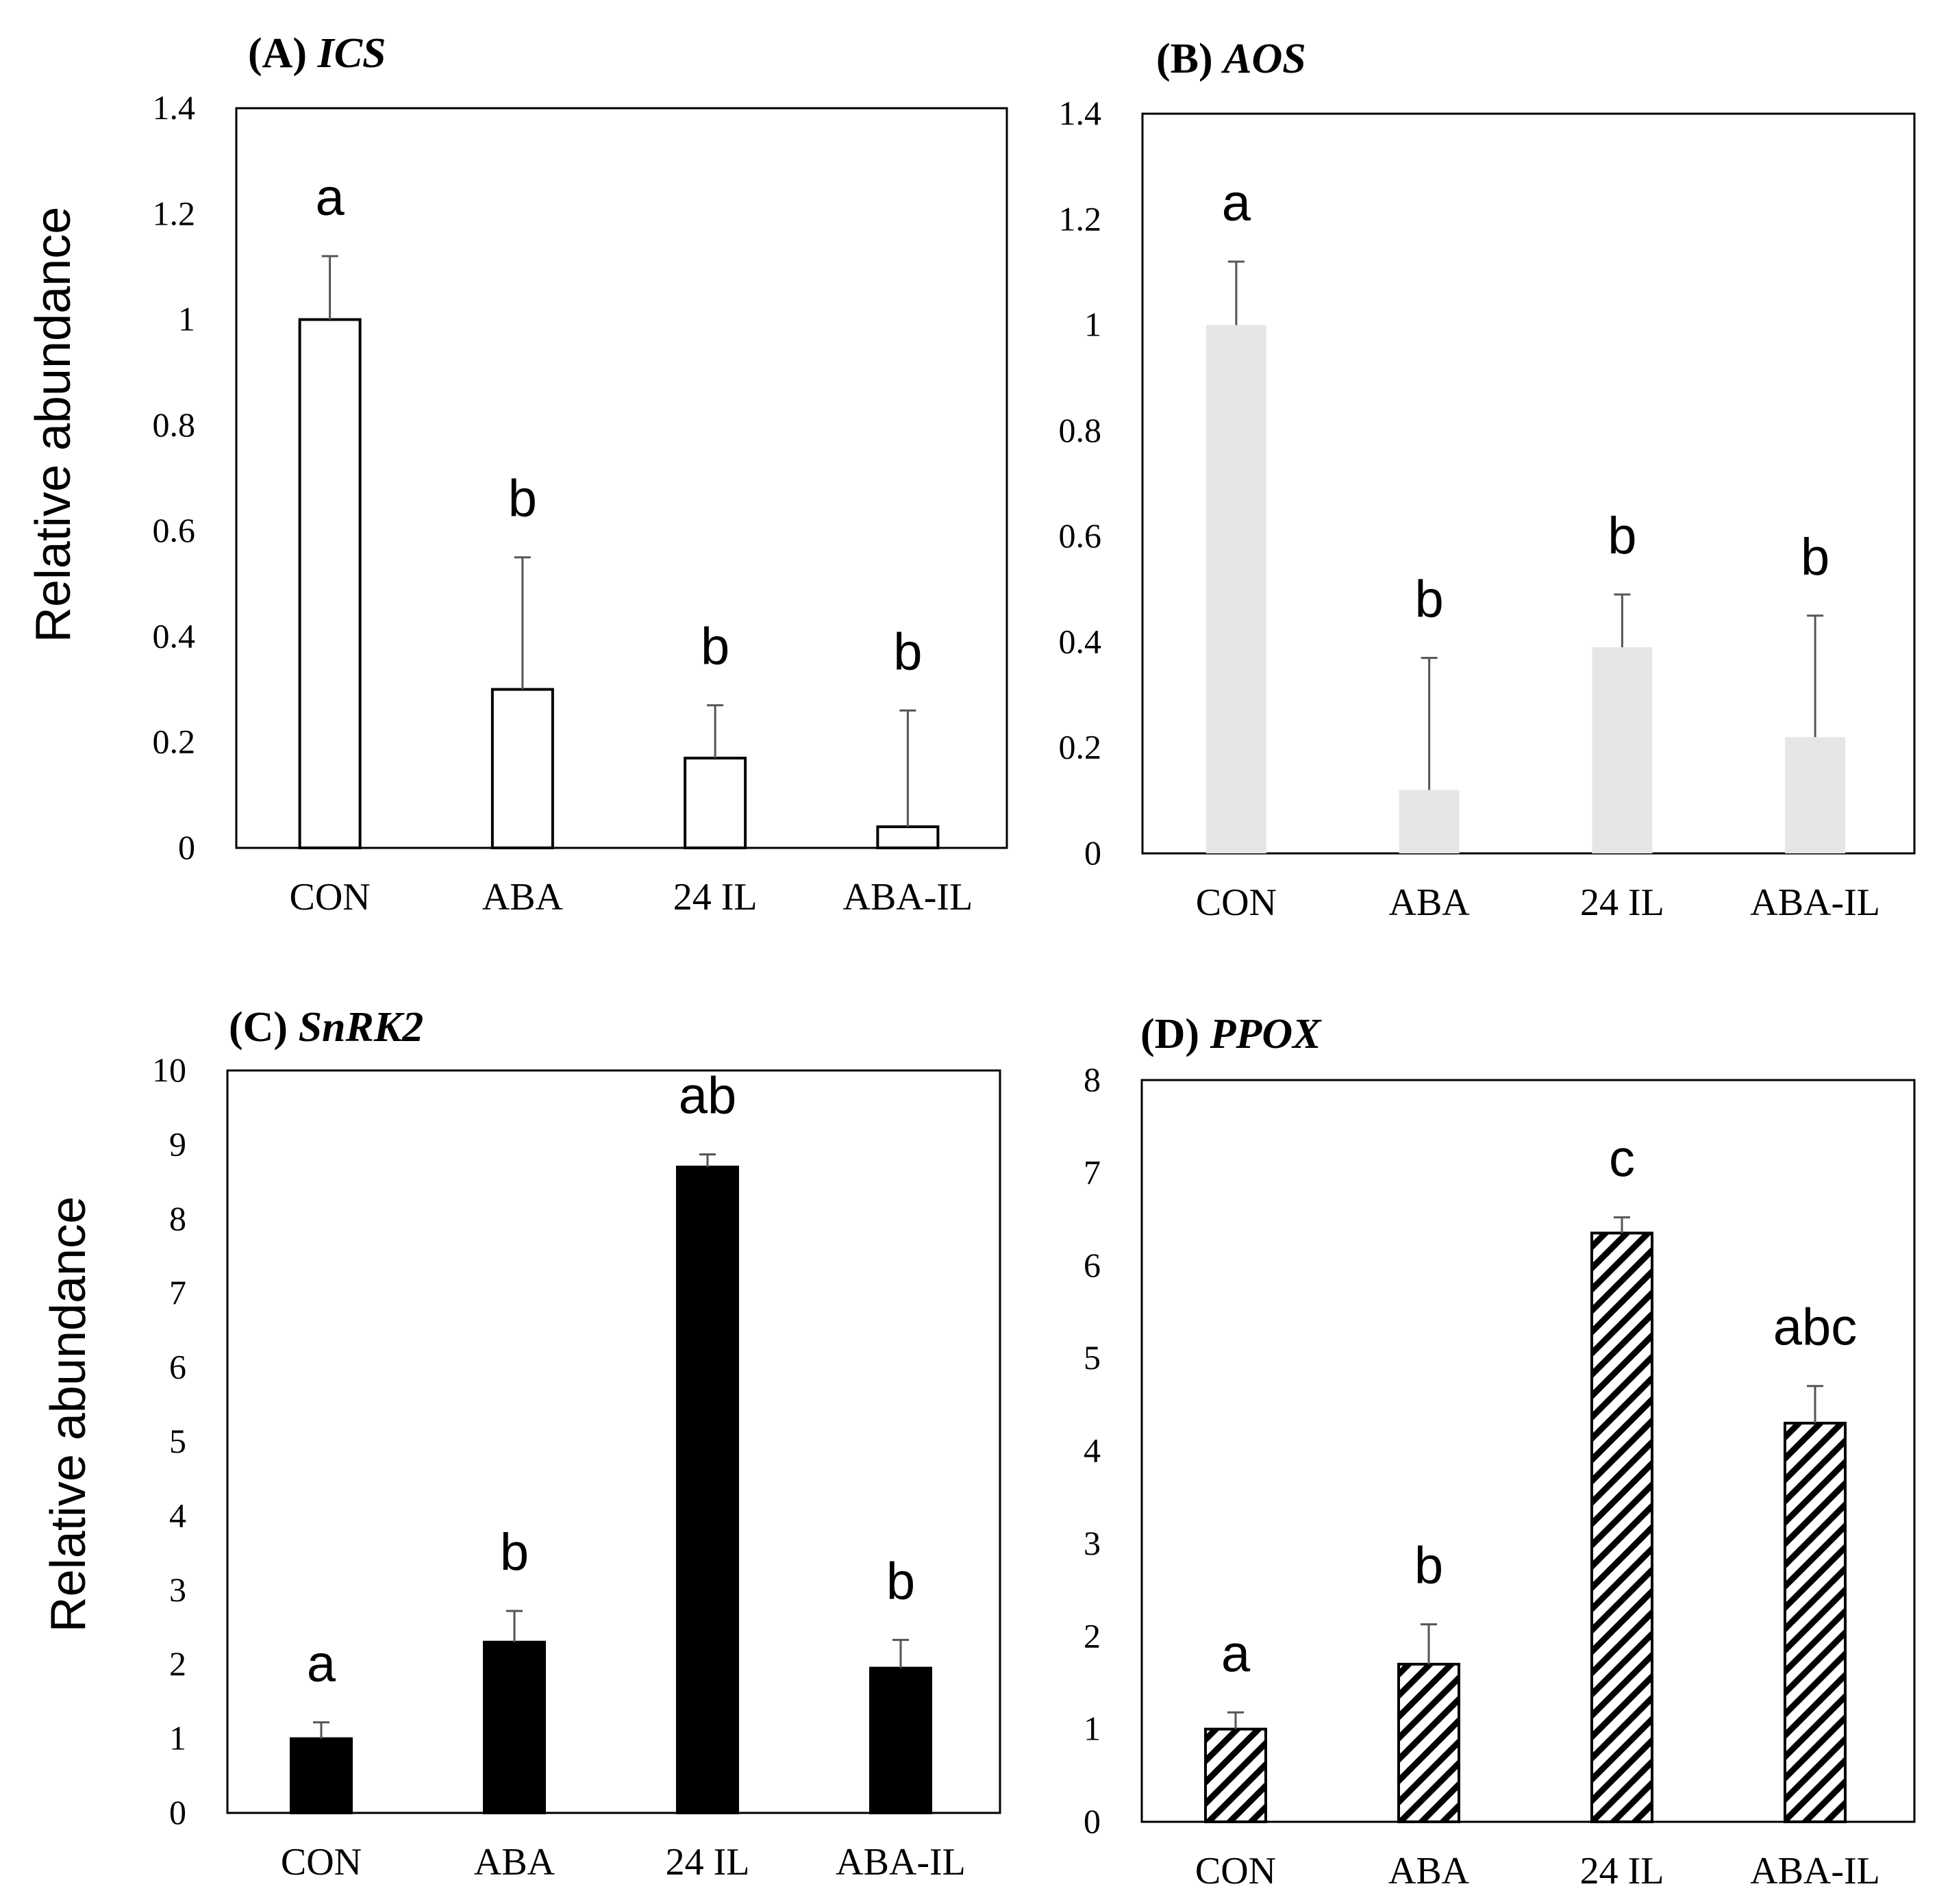 The width and height of the screenshot is (1937, 1904). What do you see at coordinates (1622, 536) in the screenshot?
I see `panel-b-significance-2: b` at bounding box center [1622, 536].